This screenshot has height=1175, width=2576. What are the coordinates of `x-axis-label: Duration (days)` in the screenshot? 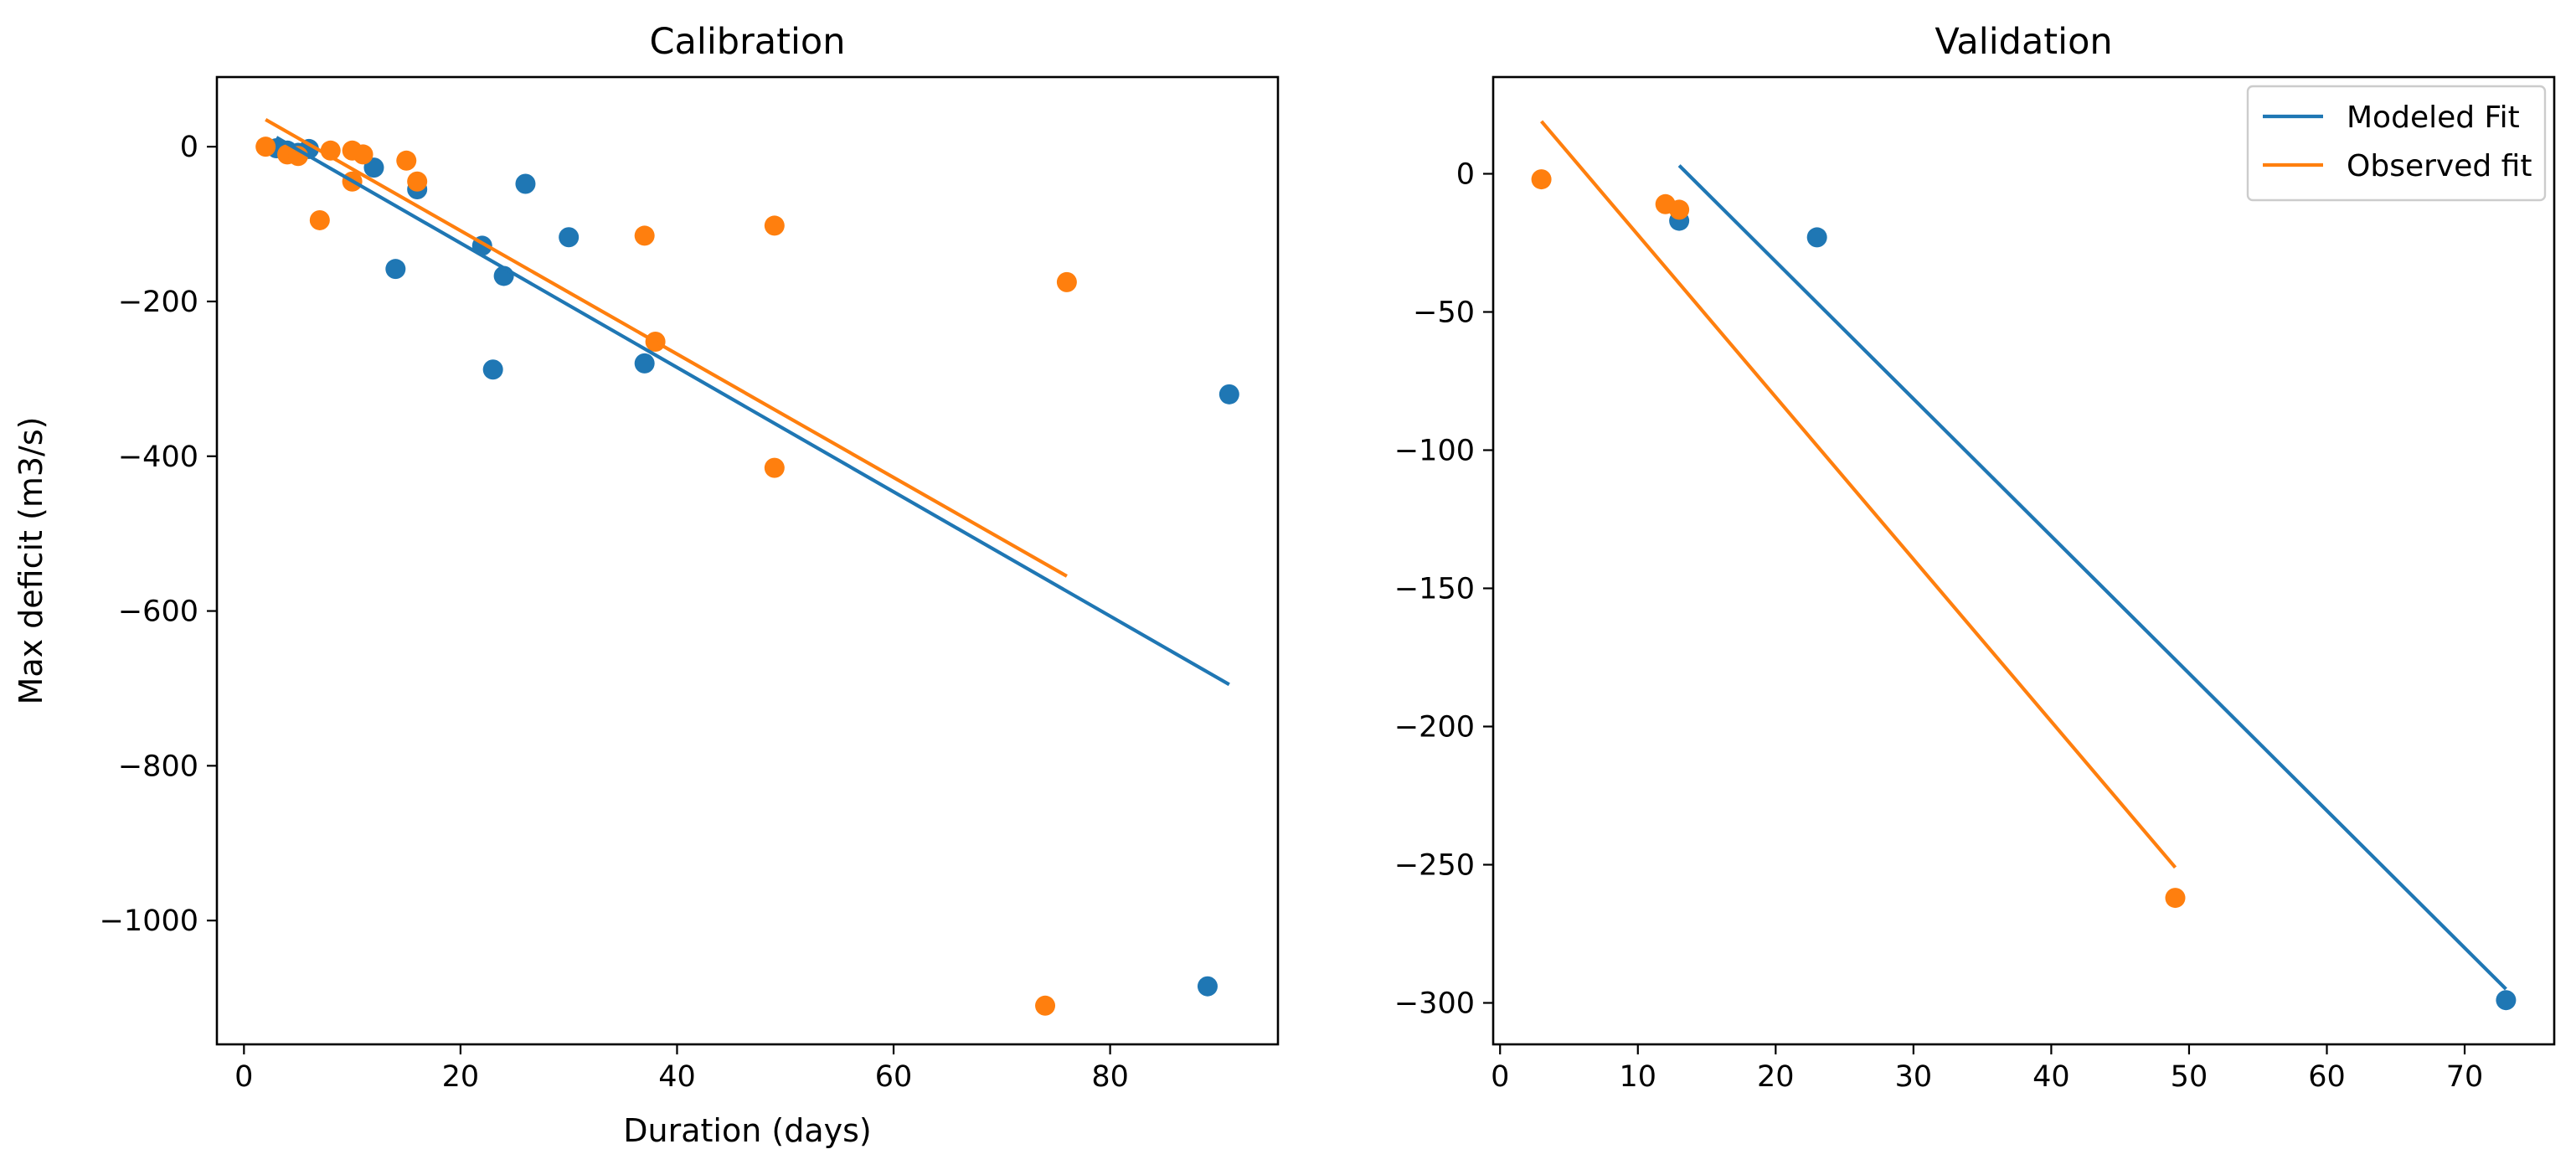 It's located at (747, 1130).